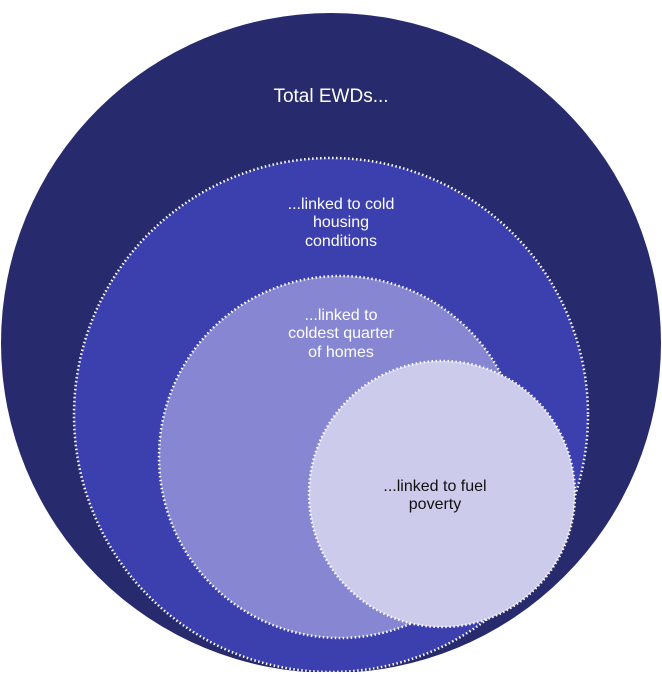  I want to click on coldest-quarter-label: ...linked to coldest quarter of homes, so click(341, 334).